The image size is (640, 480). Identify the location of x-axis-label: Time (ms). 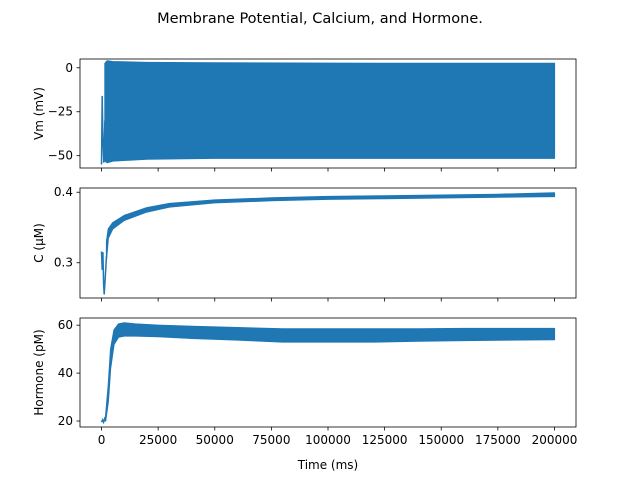
(328, 465).